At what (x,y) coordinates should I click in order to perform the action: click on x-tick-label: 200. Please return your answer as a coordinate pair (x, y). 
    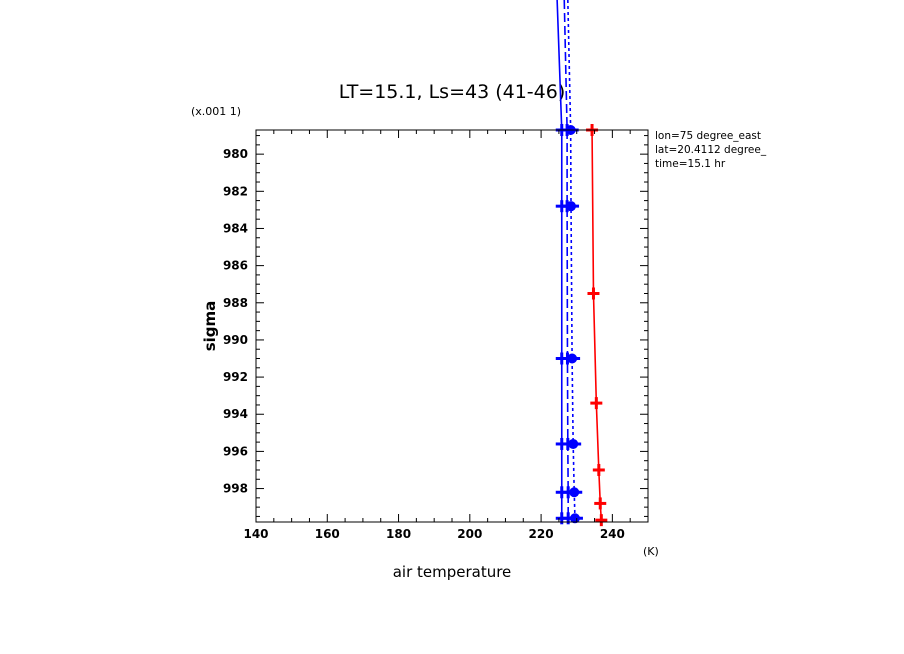
    Looking at the image, I should click on (469, 534).